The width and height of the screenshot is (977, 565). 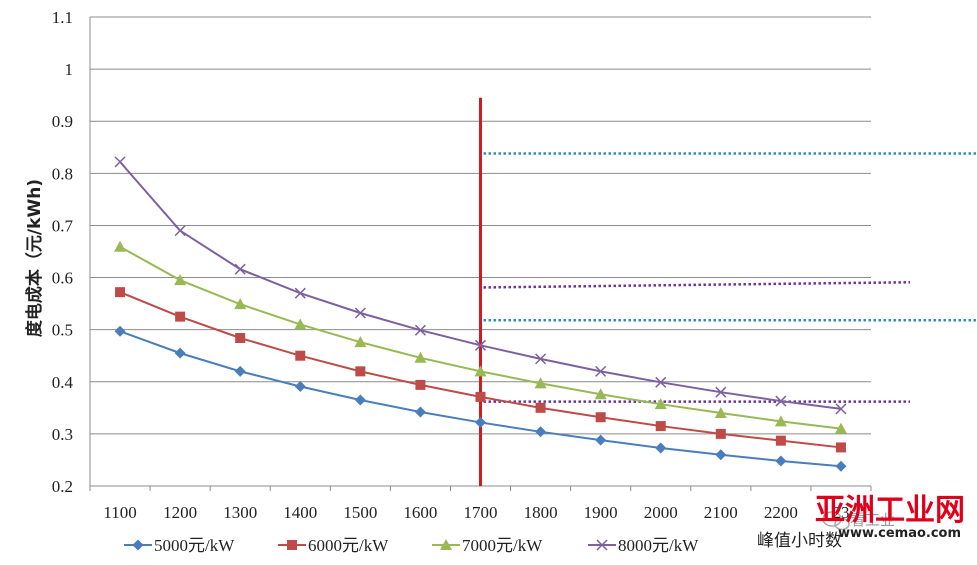 What do you see at coordinates (62, 17) in the screenshot?
I see `y-tick-label: 1.1` at bounding box center [62, 17].